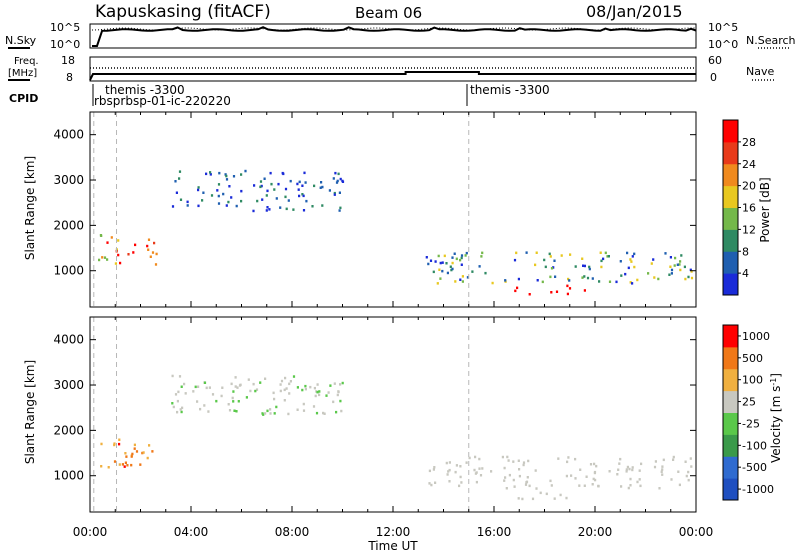  What do you see at coordinates (68, 385) in the screenshot?
I see `y-tick-label: 3000` at bounding box center [68, 385].